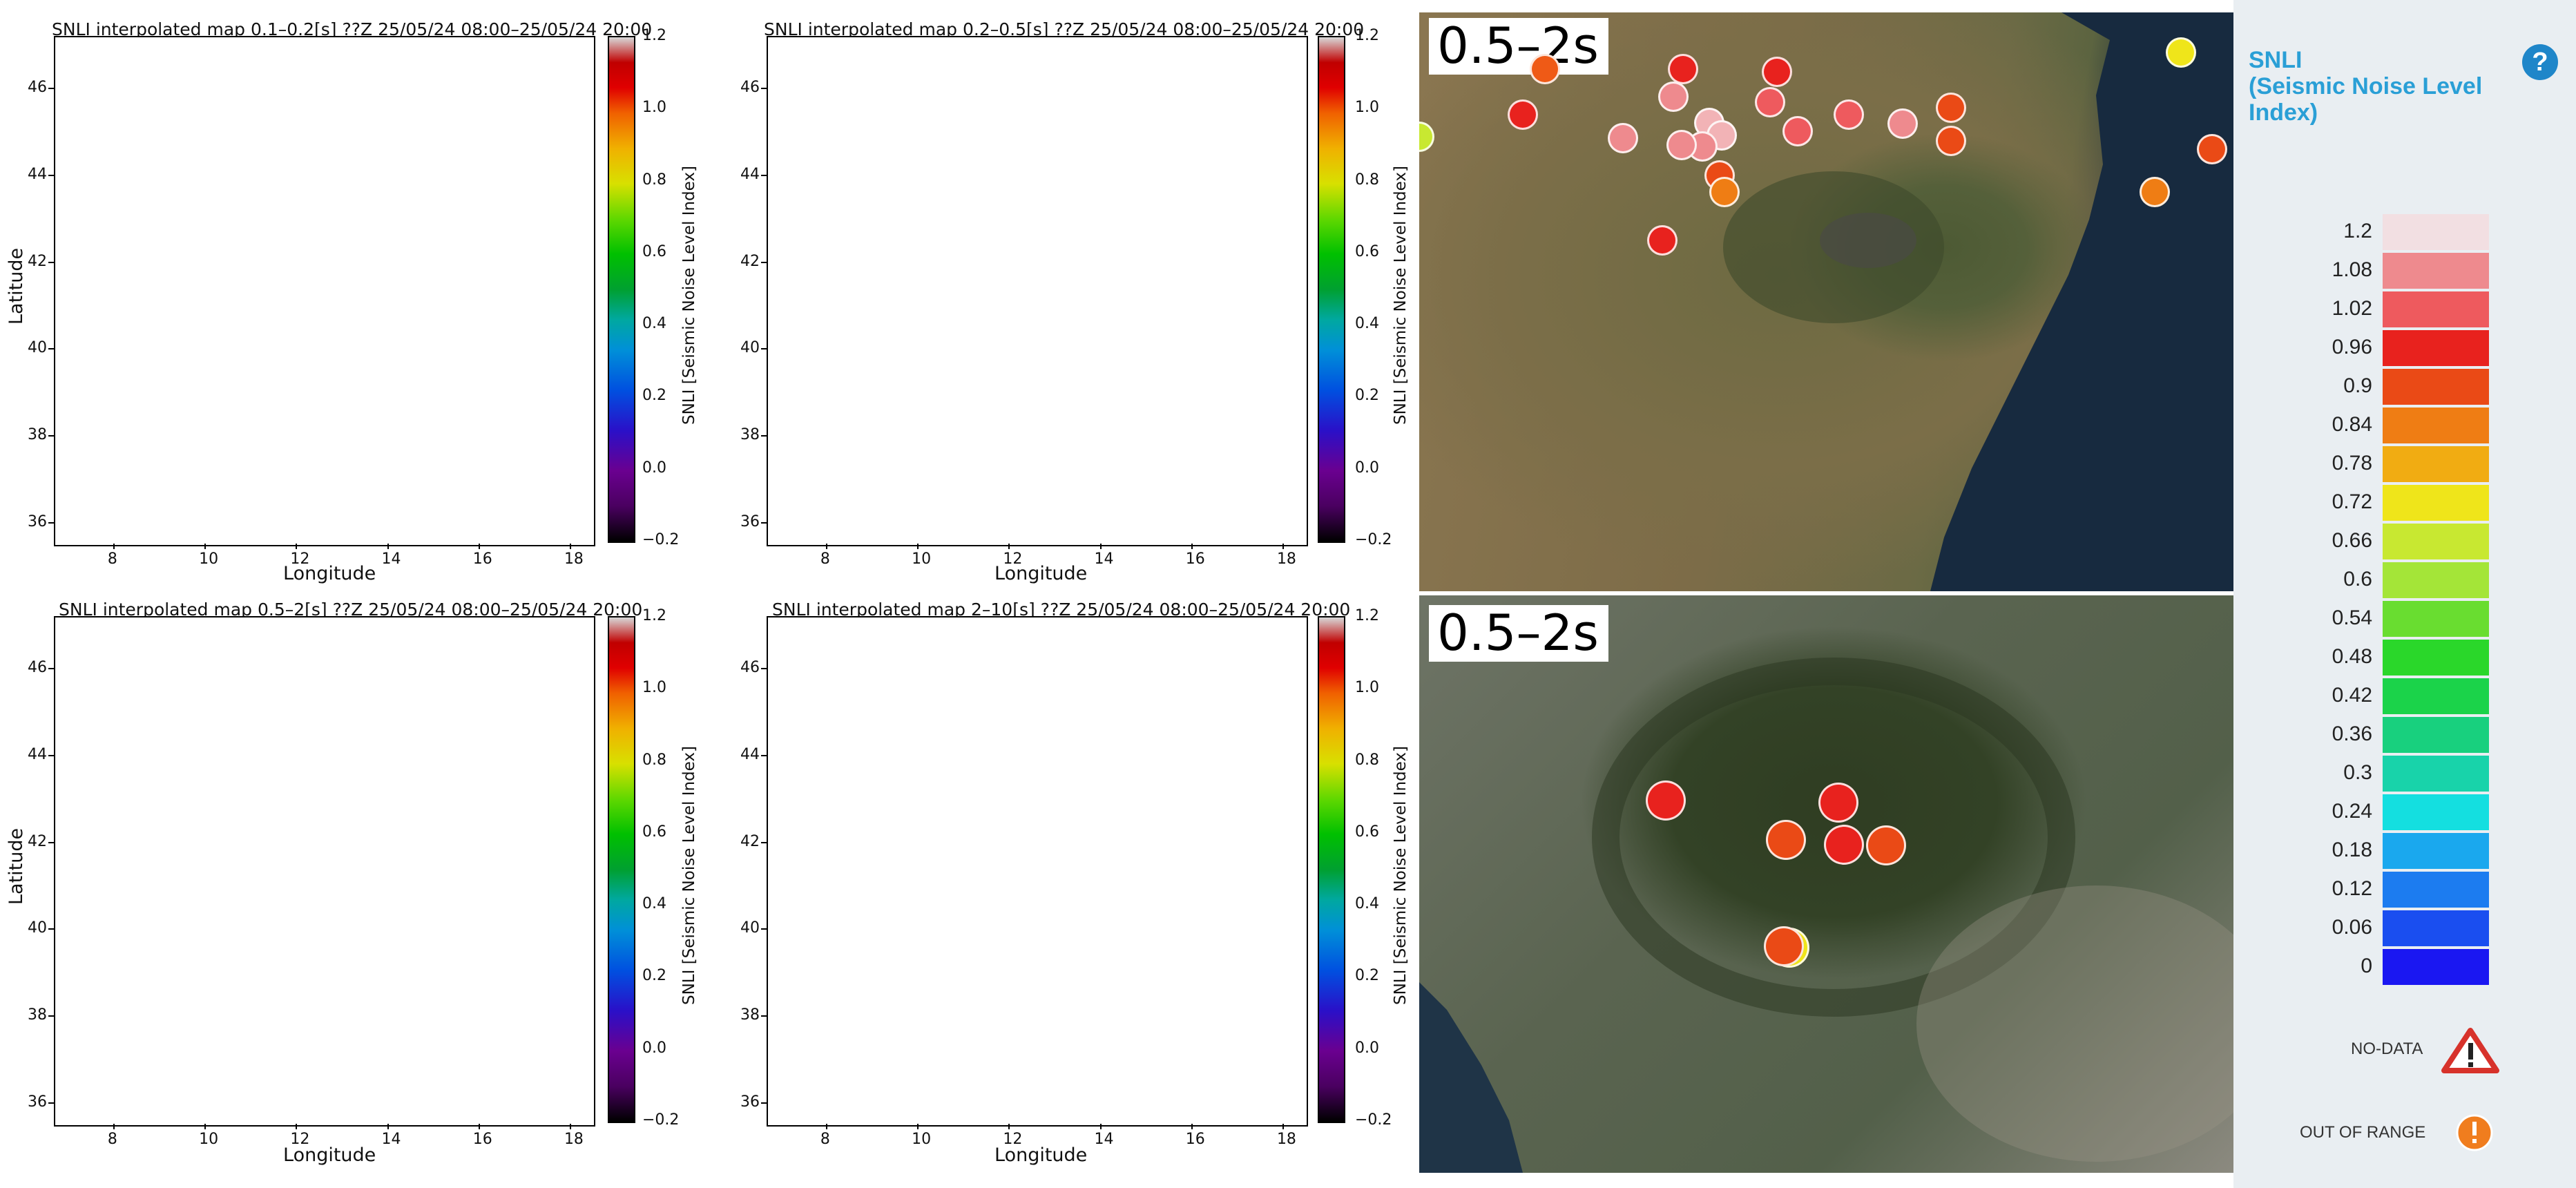 The height and width of the screenshot is (1188, 2576). What do you see at coordinates (329, 573) in the screenshot?
I see `x-axis-label-1: Longitude` at bounding box center [329, 573].